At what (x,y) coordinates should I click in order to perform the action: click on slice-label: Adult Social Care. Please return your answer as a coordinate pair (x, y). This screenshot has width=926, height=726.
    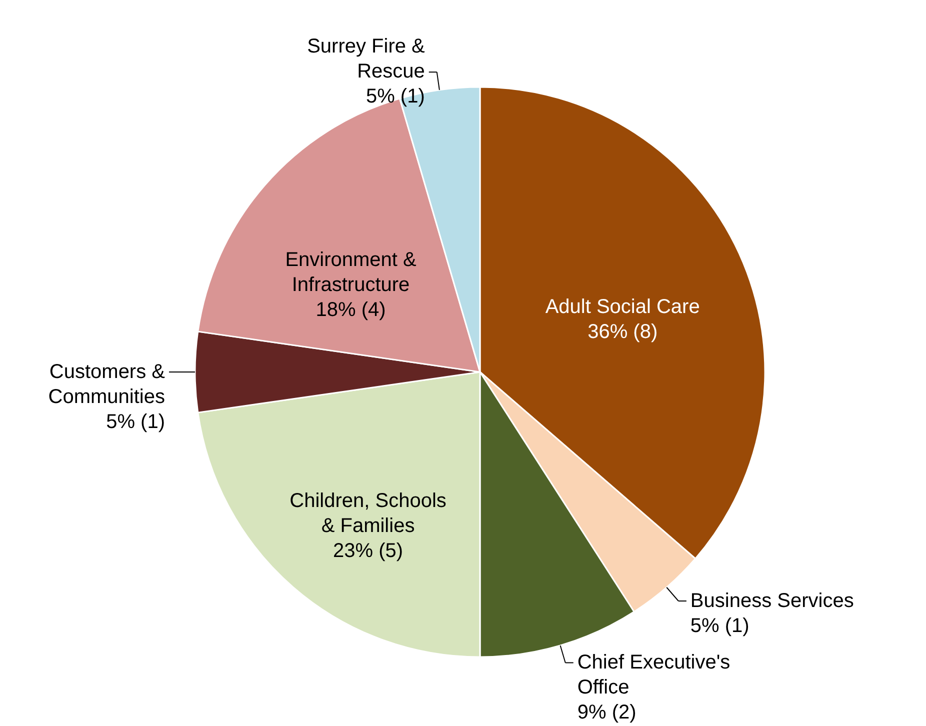
    Looking at the image, I should click on (622, 307).